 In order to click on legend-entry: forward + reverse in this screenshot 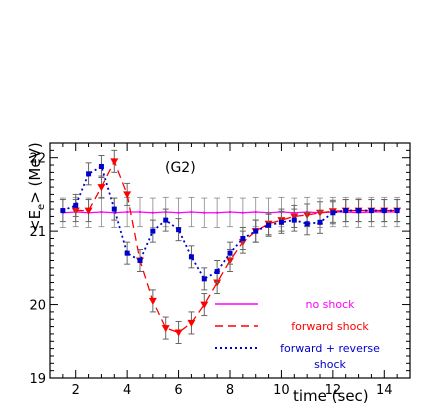, I will do `click(330, 348)`.